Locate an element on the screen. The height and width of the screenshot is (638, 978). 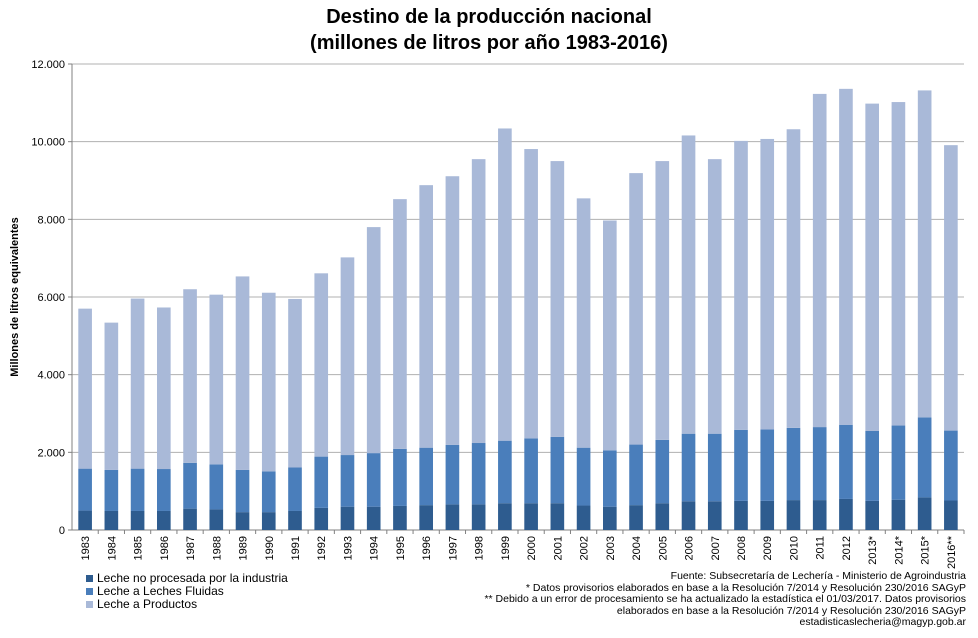
x-tick-label: 1997 is located at coordinates (453, 548).